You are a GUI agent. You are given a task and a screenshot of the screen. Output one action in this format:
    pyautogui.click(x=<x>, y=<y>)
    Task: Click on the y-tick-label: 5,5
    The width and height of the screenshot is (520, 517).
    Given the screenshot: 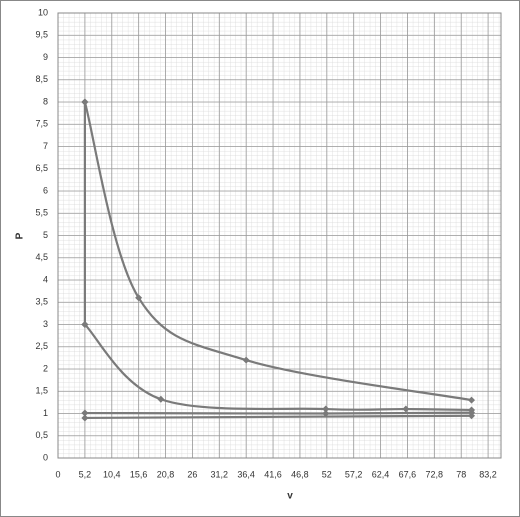 What is the action you would take?
    pyautogui.click(x=41, y=213)
    